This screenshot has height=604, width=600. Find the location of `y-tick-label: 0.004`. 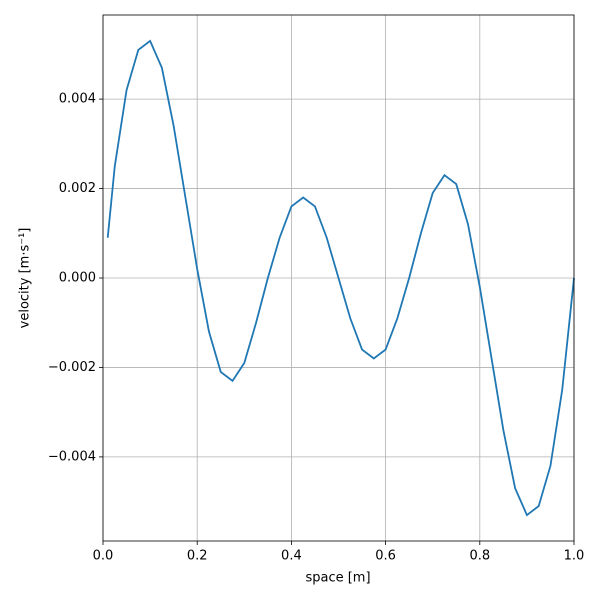

y-tick-label: 0.004 is located at coordinates (77, 99).